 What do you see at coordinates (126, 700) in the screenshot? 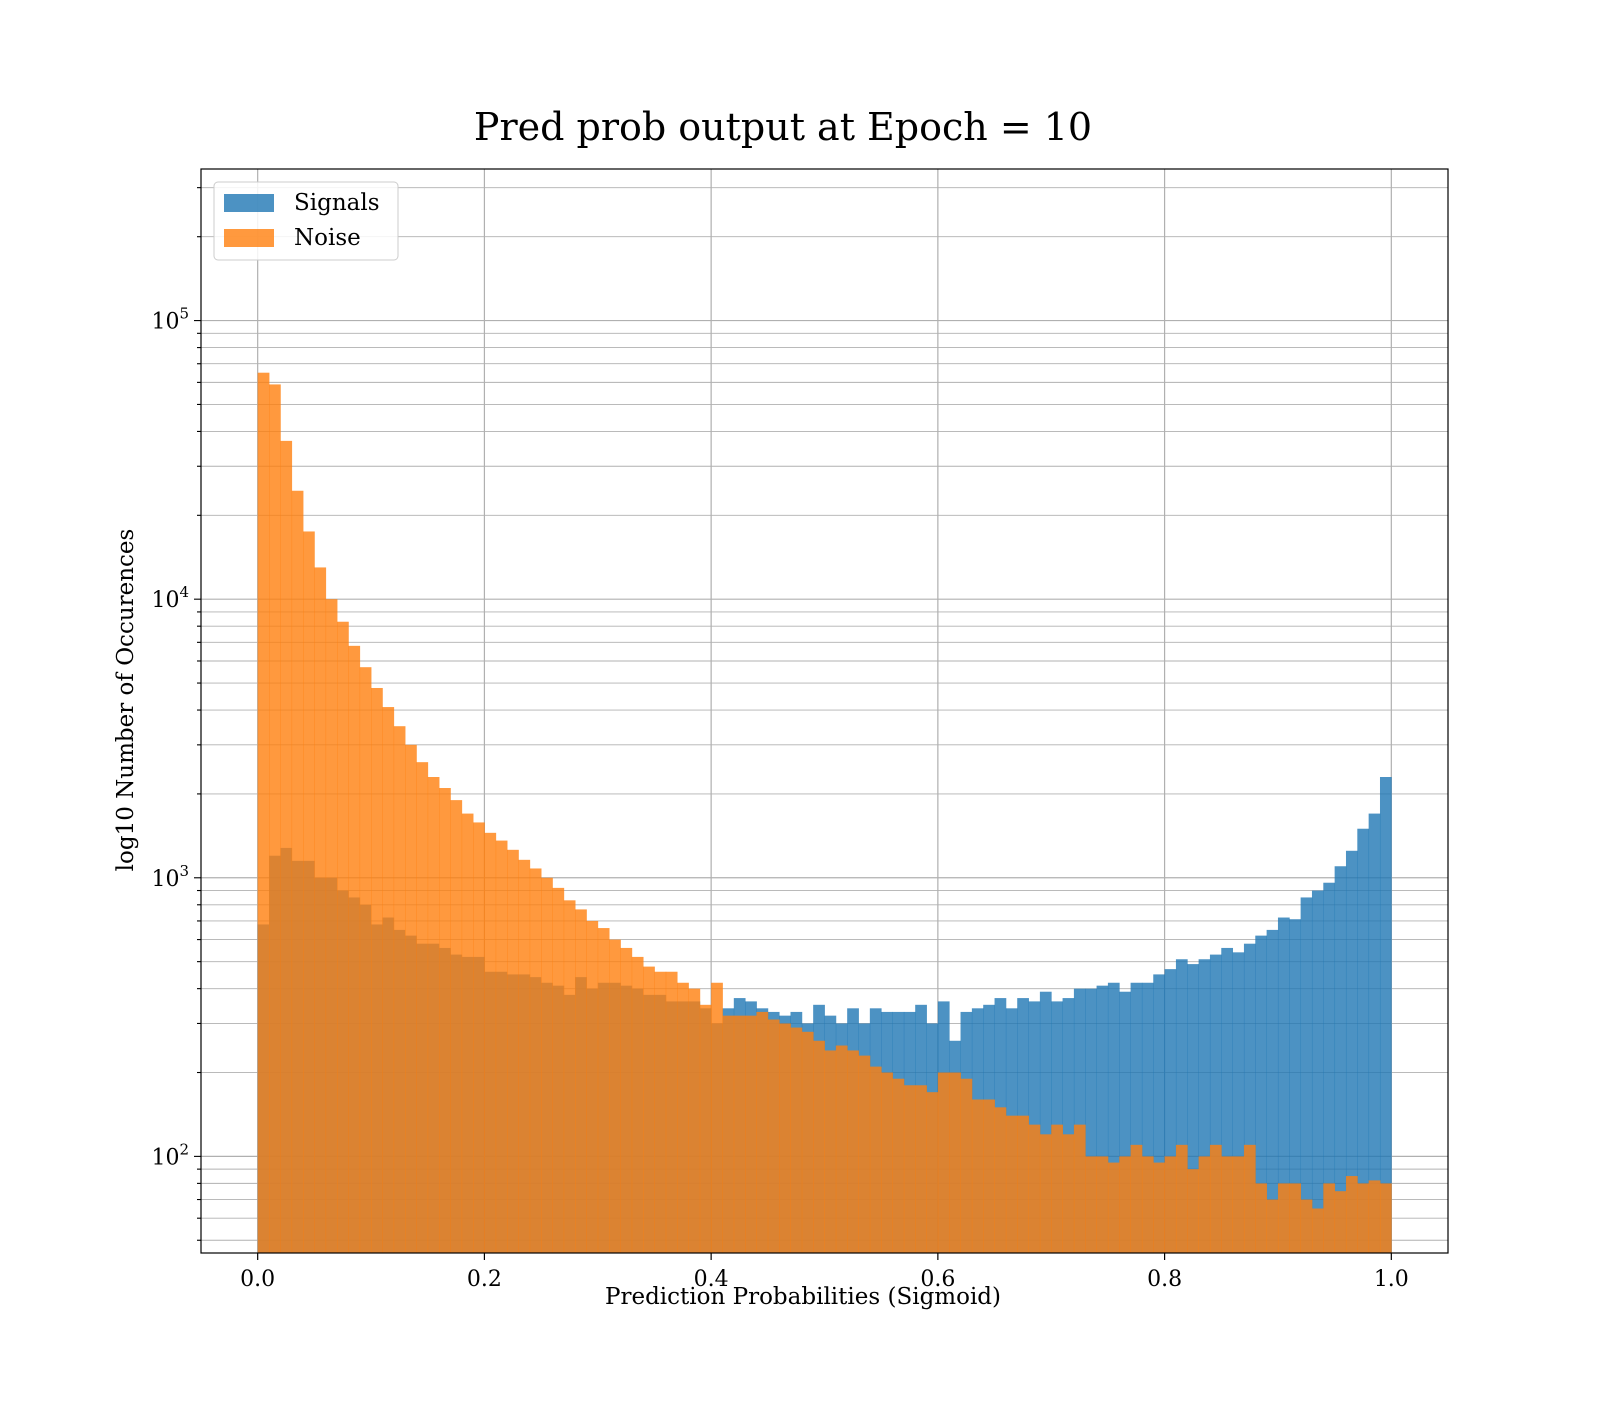
I see `y-axis-label: log10 Number of Occurences` at bounding box center [126, 700].